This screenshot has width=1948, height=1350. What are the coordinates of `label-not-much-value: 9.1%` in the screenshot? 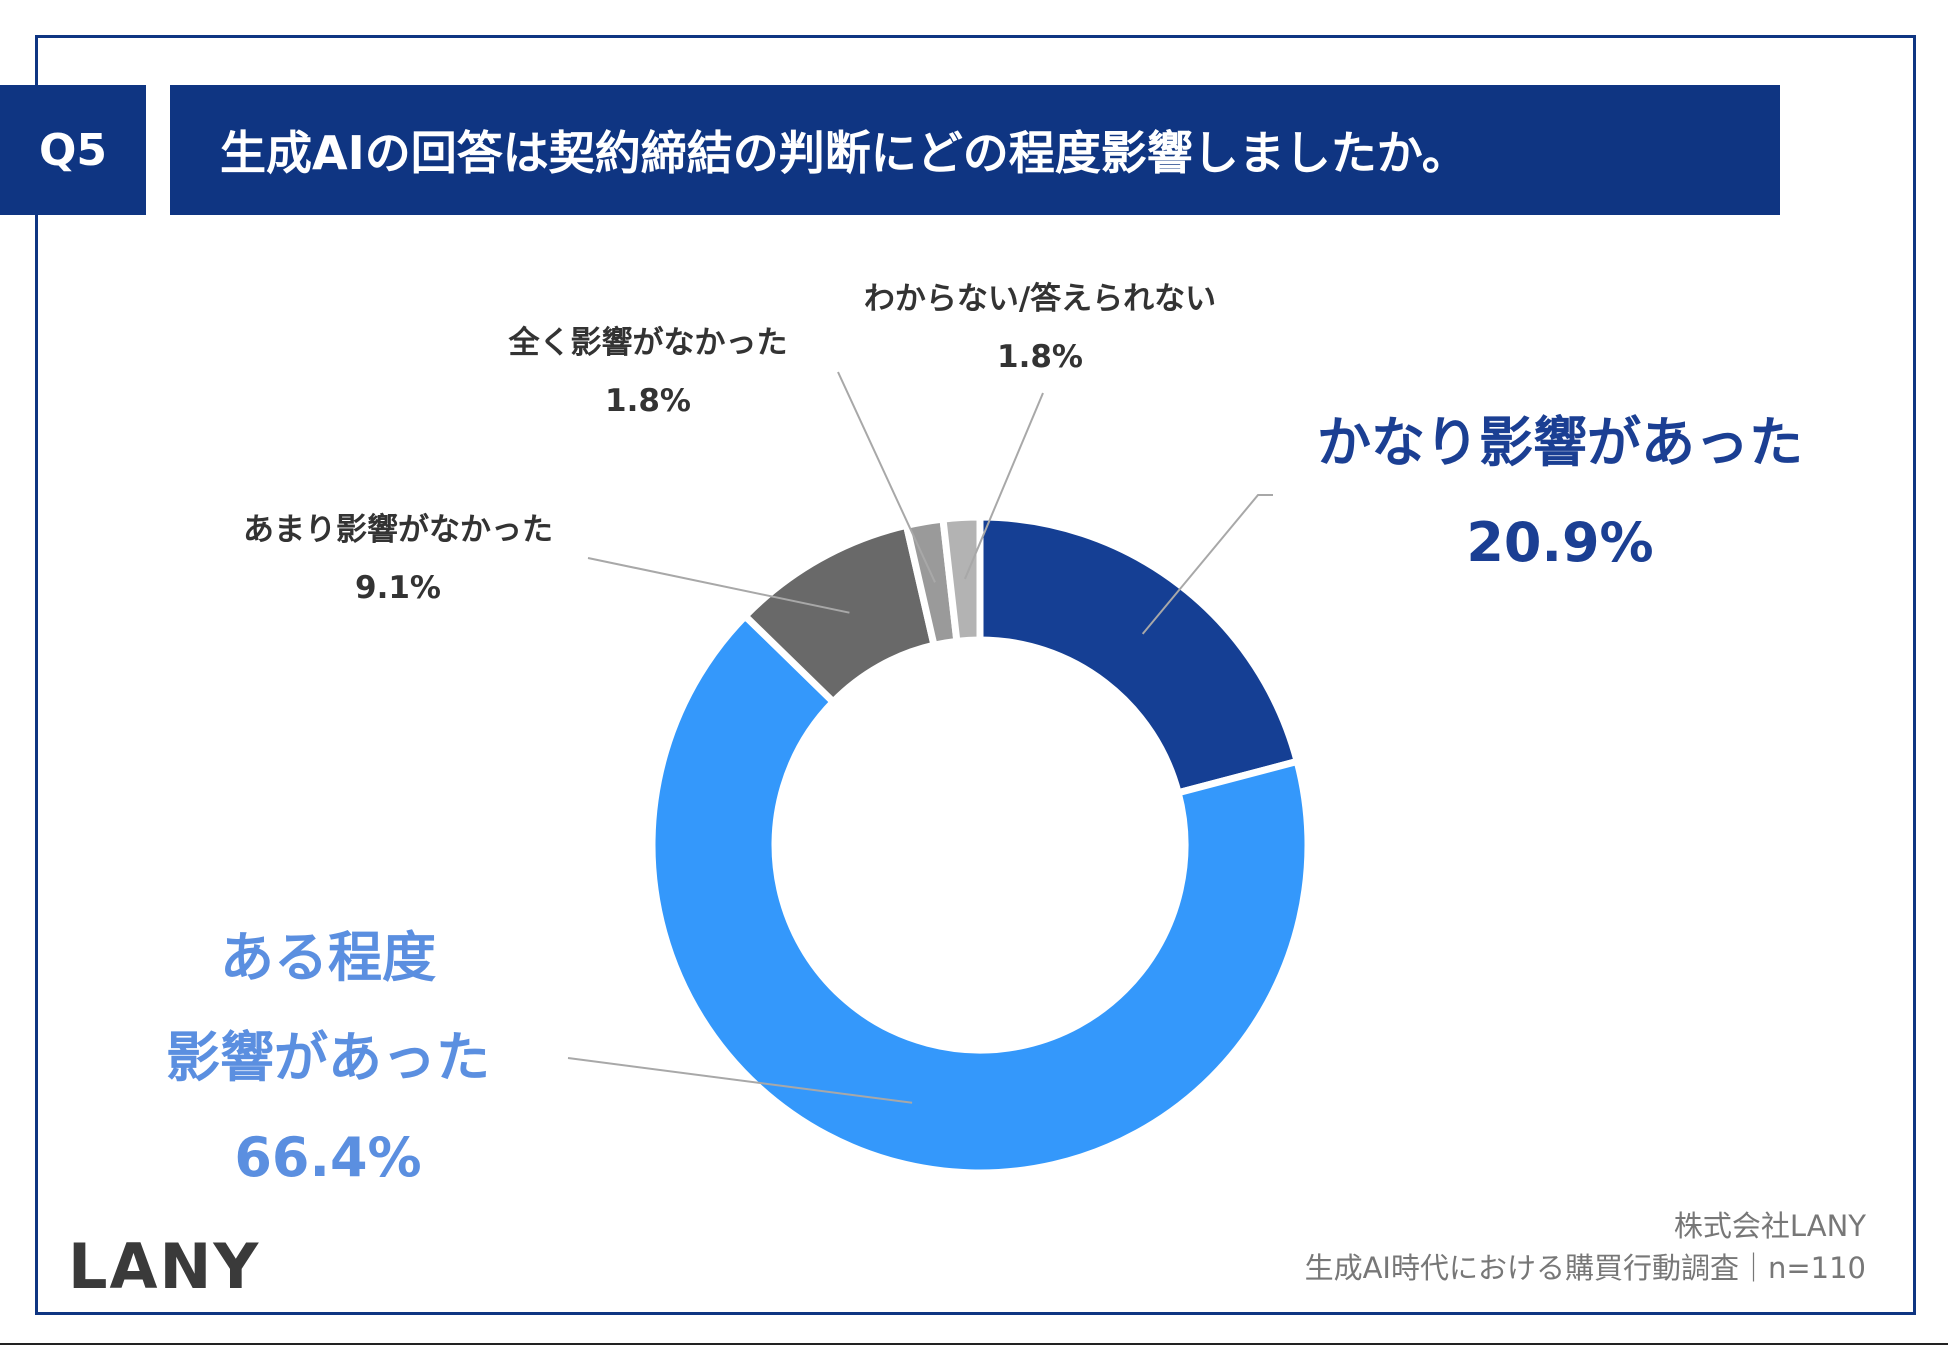 It's located at (398, 588).